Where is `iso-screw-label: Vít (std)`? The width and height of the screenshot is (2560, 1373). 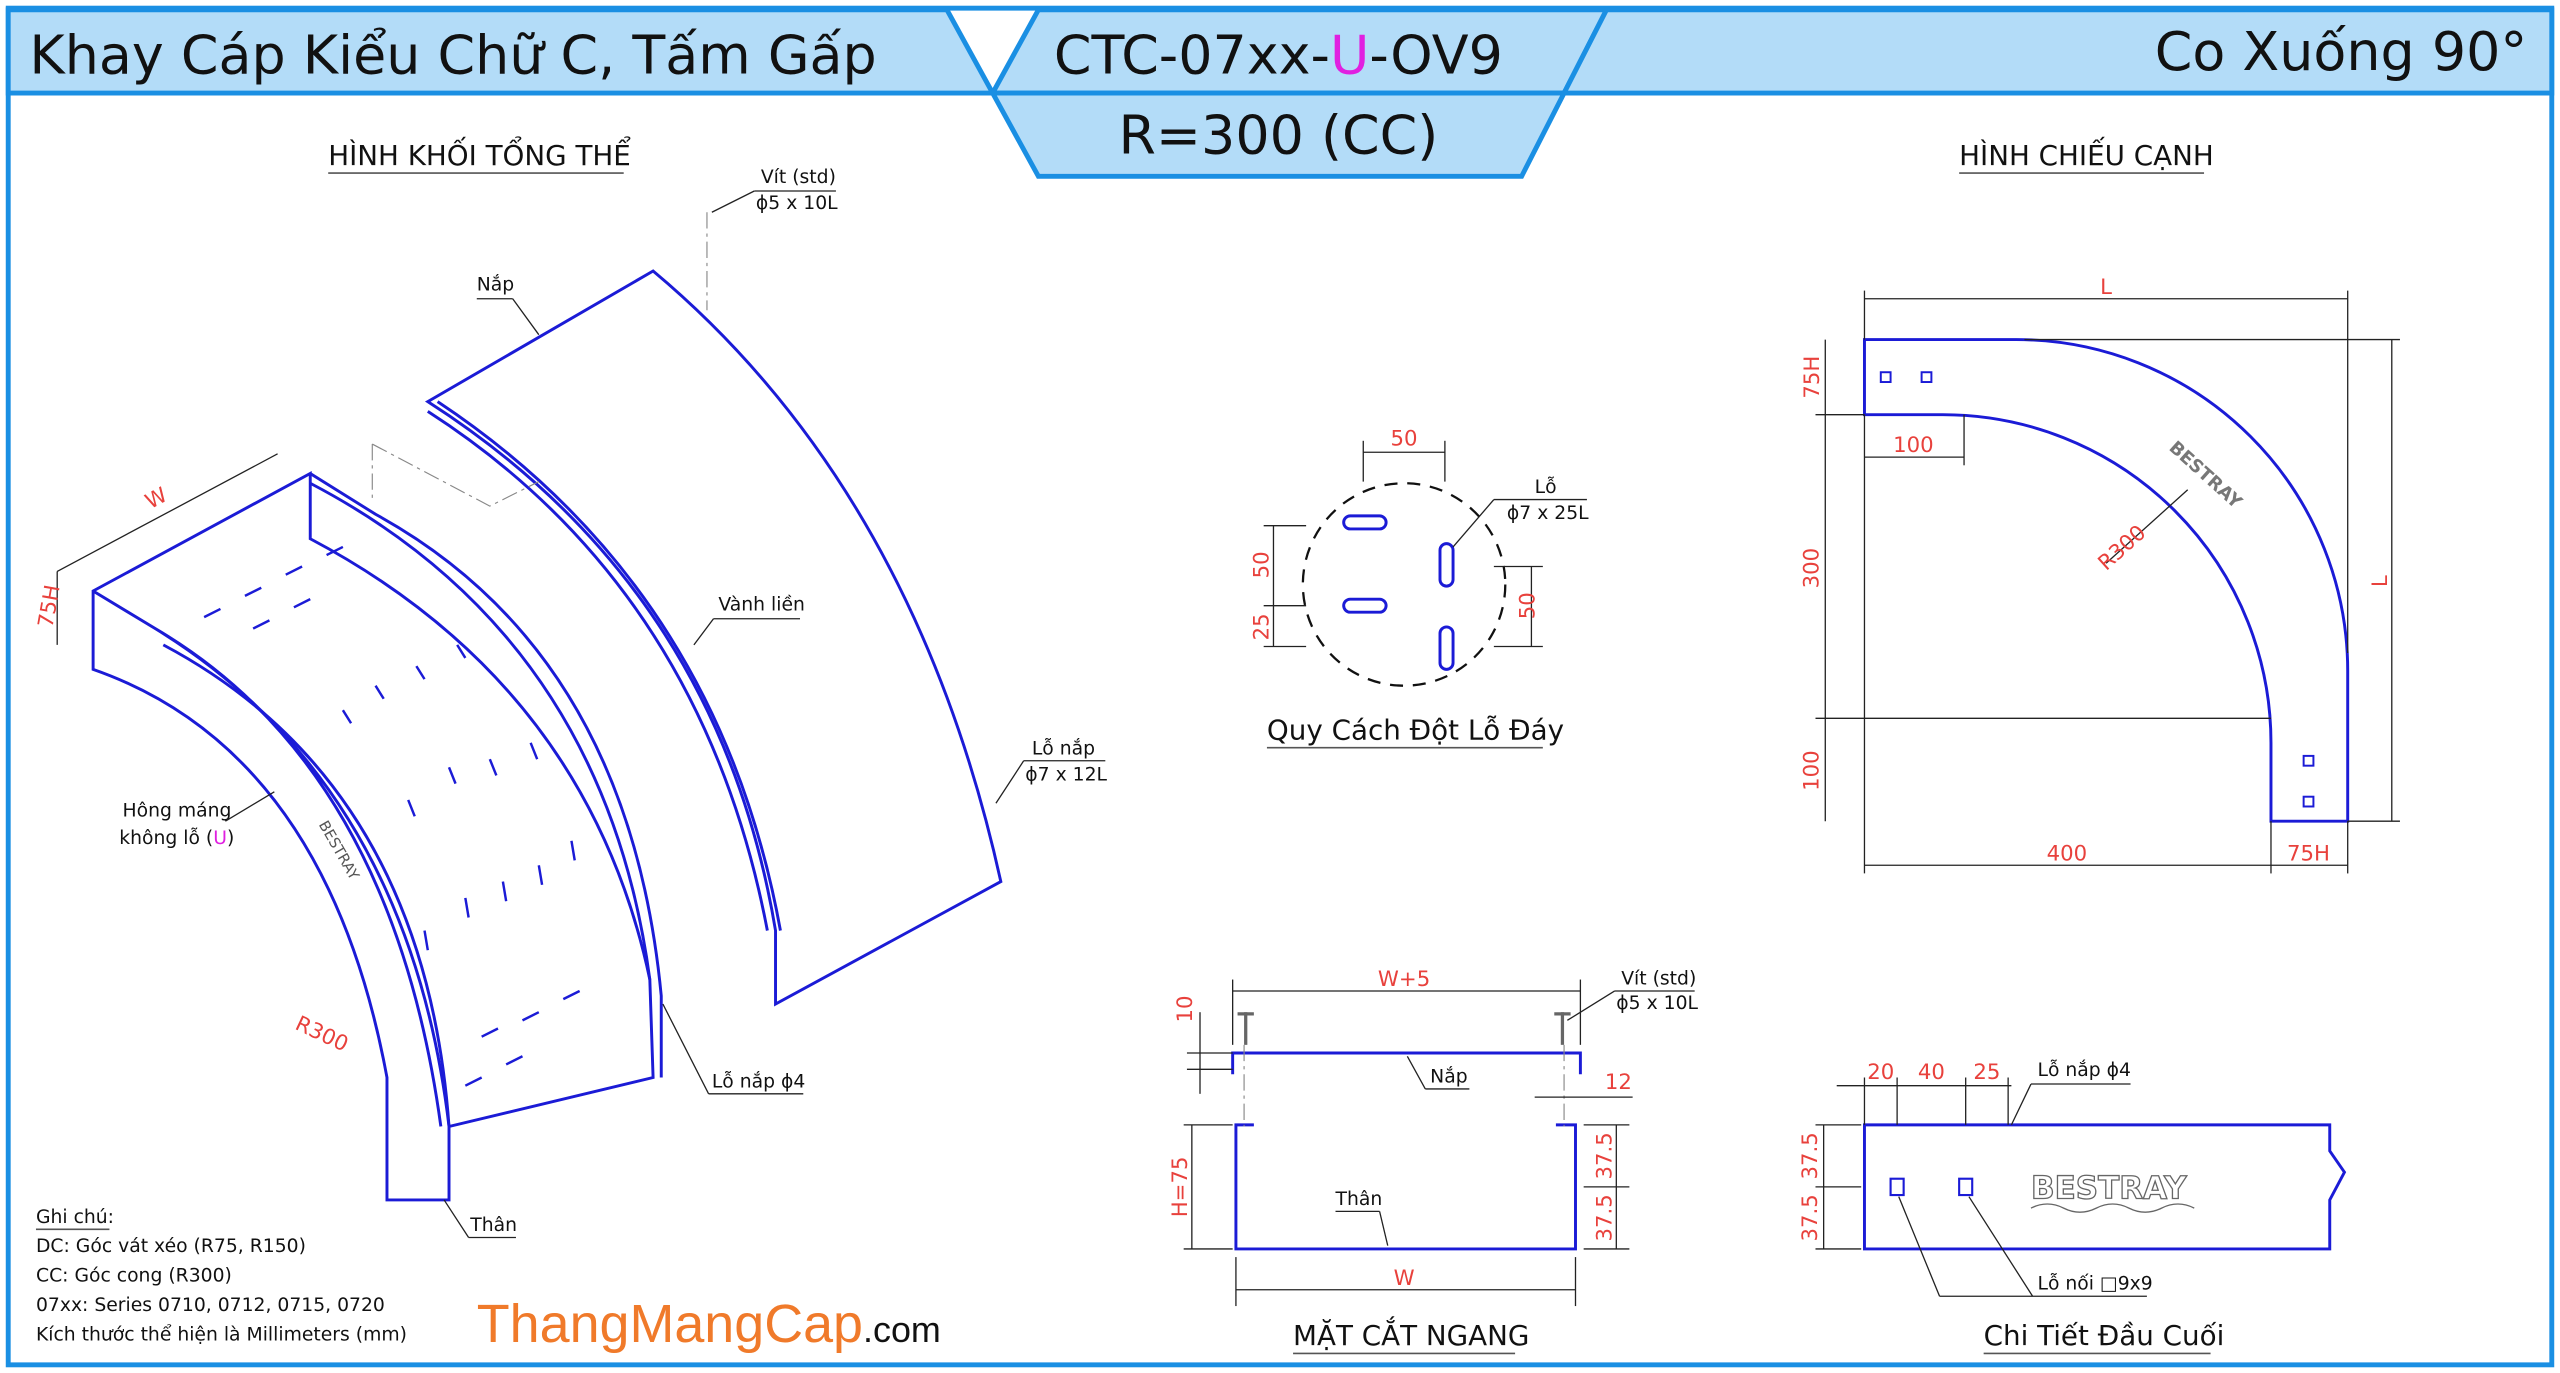
iso-screw-label: Vít (std) is located at coordinates (798, 177).